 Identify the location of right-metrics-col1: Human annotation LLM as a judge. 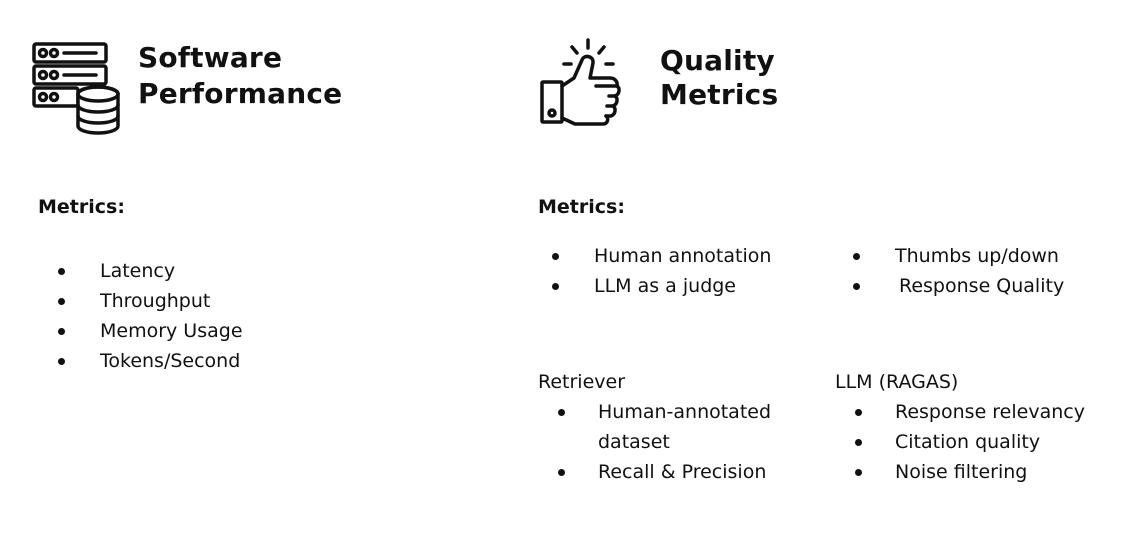
(660, 271).